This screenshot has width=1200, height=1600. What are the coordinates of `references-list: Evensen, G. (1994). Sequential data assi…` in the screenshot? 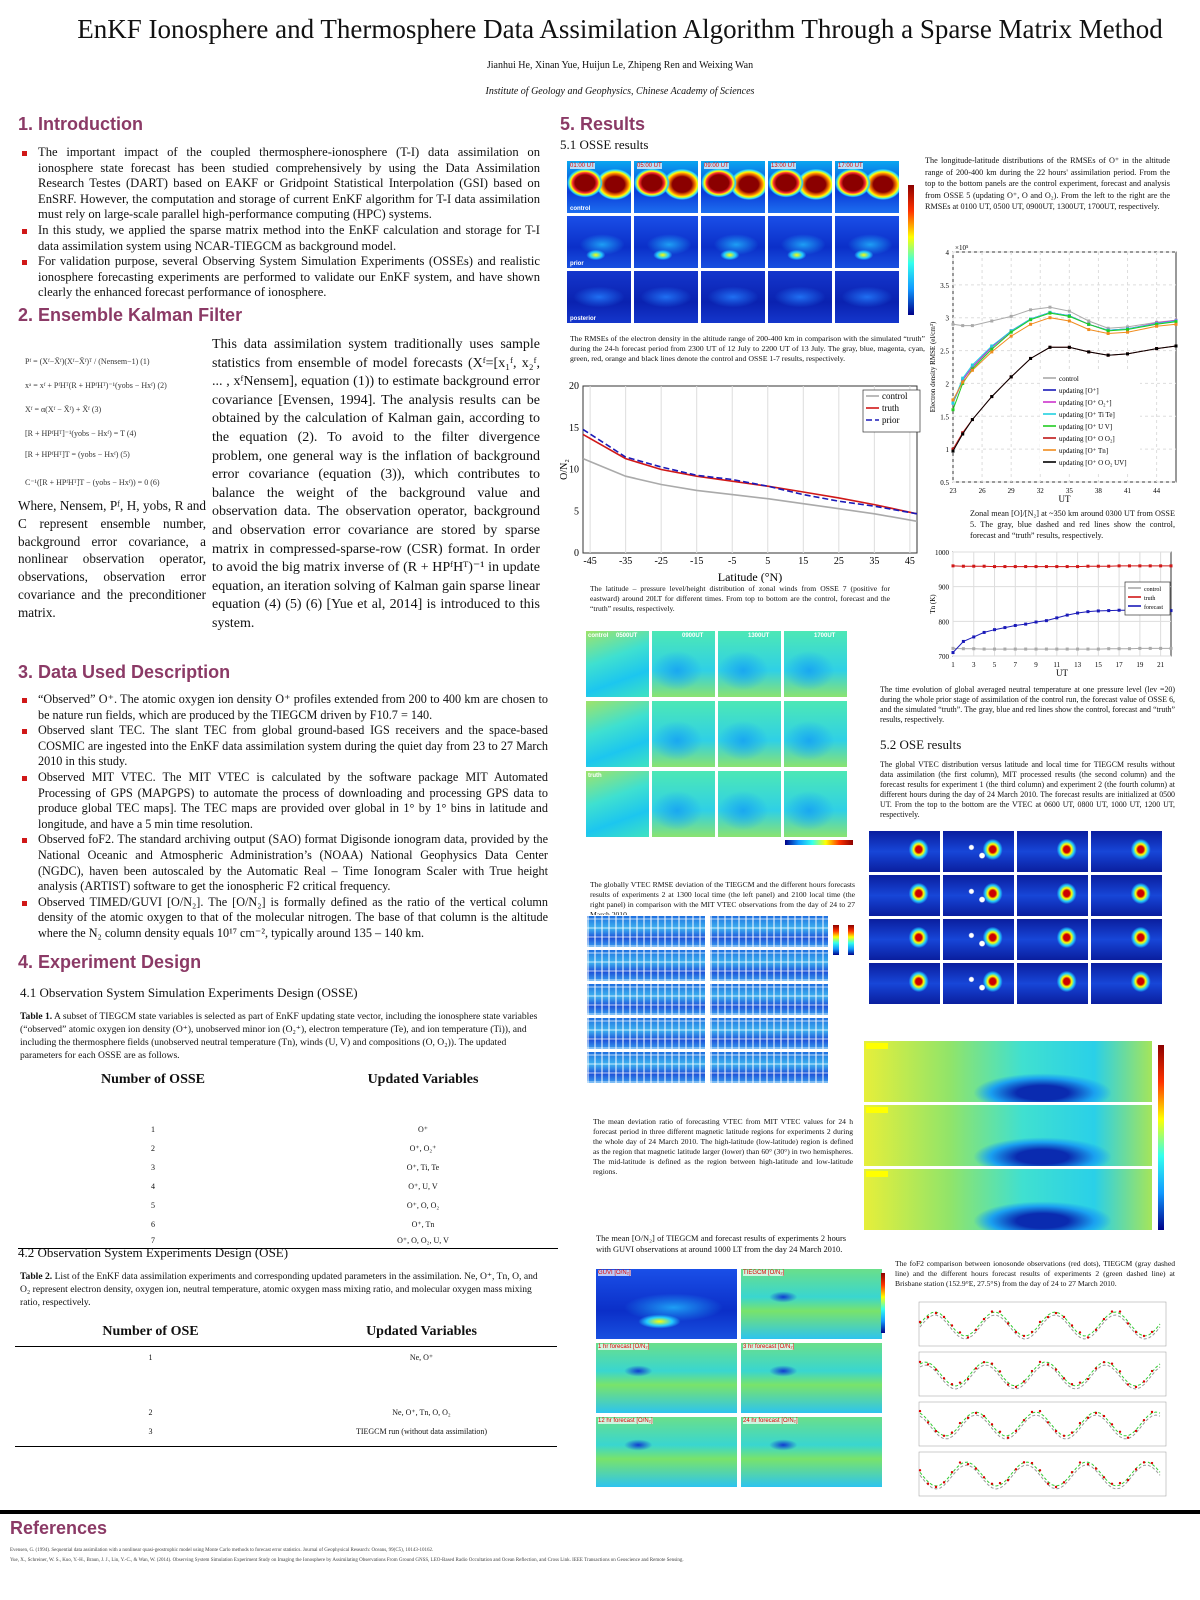 It's located at (602, 1556).